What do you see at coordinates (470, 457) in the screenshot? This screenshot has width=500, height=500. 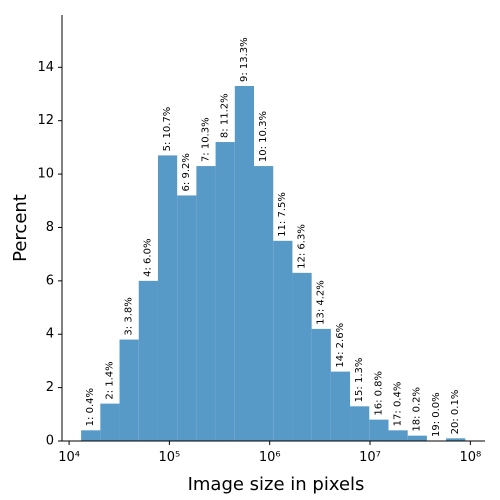 I see `x-tick-label: 10⁸` at bounding box center [470, 457].